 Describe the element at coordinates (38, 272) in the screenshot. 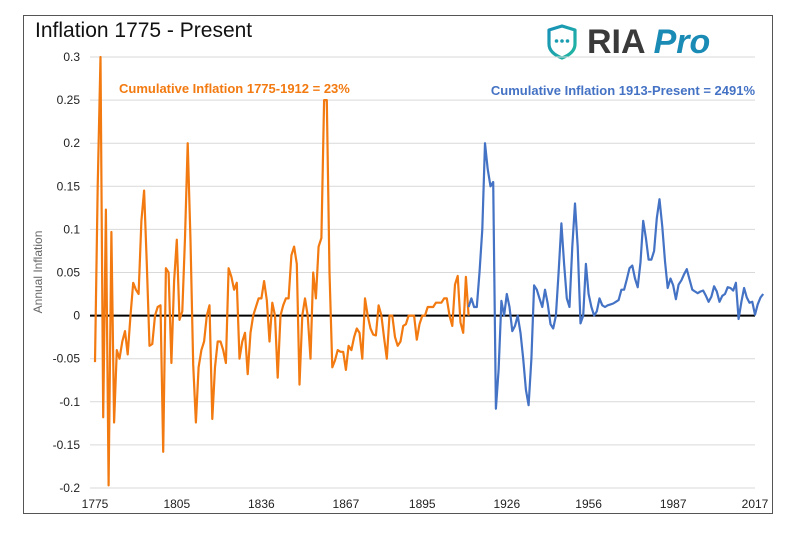

I see `y-axis-label: Annual Inflation` at that location.